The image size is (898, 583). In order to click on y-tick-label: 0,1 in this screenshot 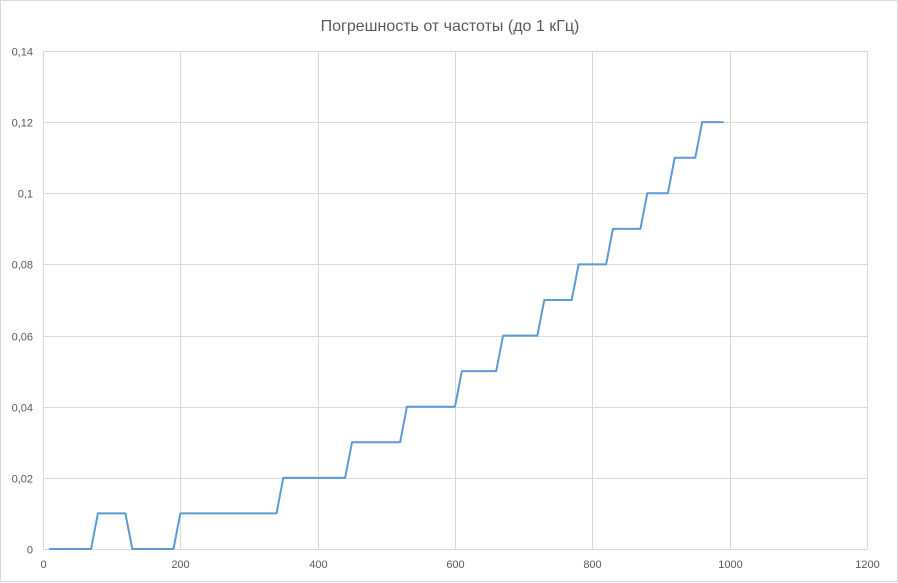, I will do `click(25, 195)`.